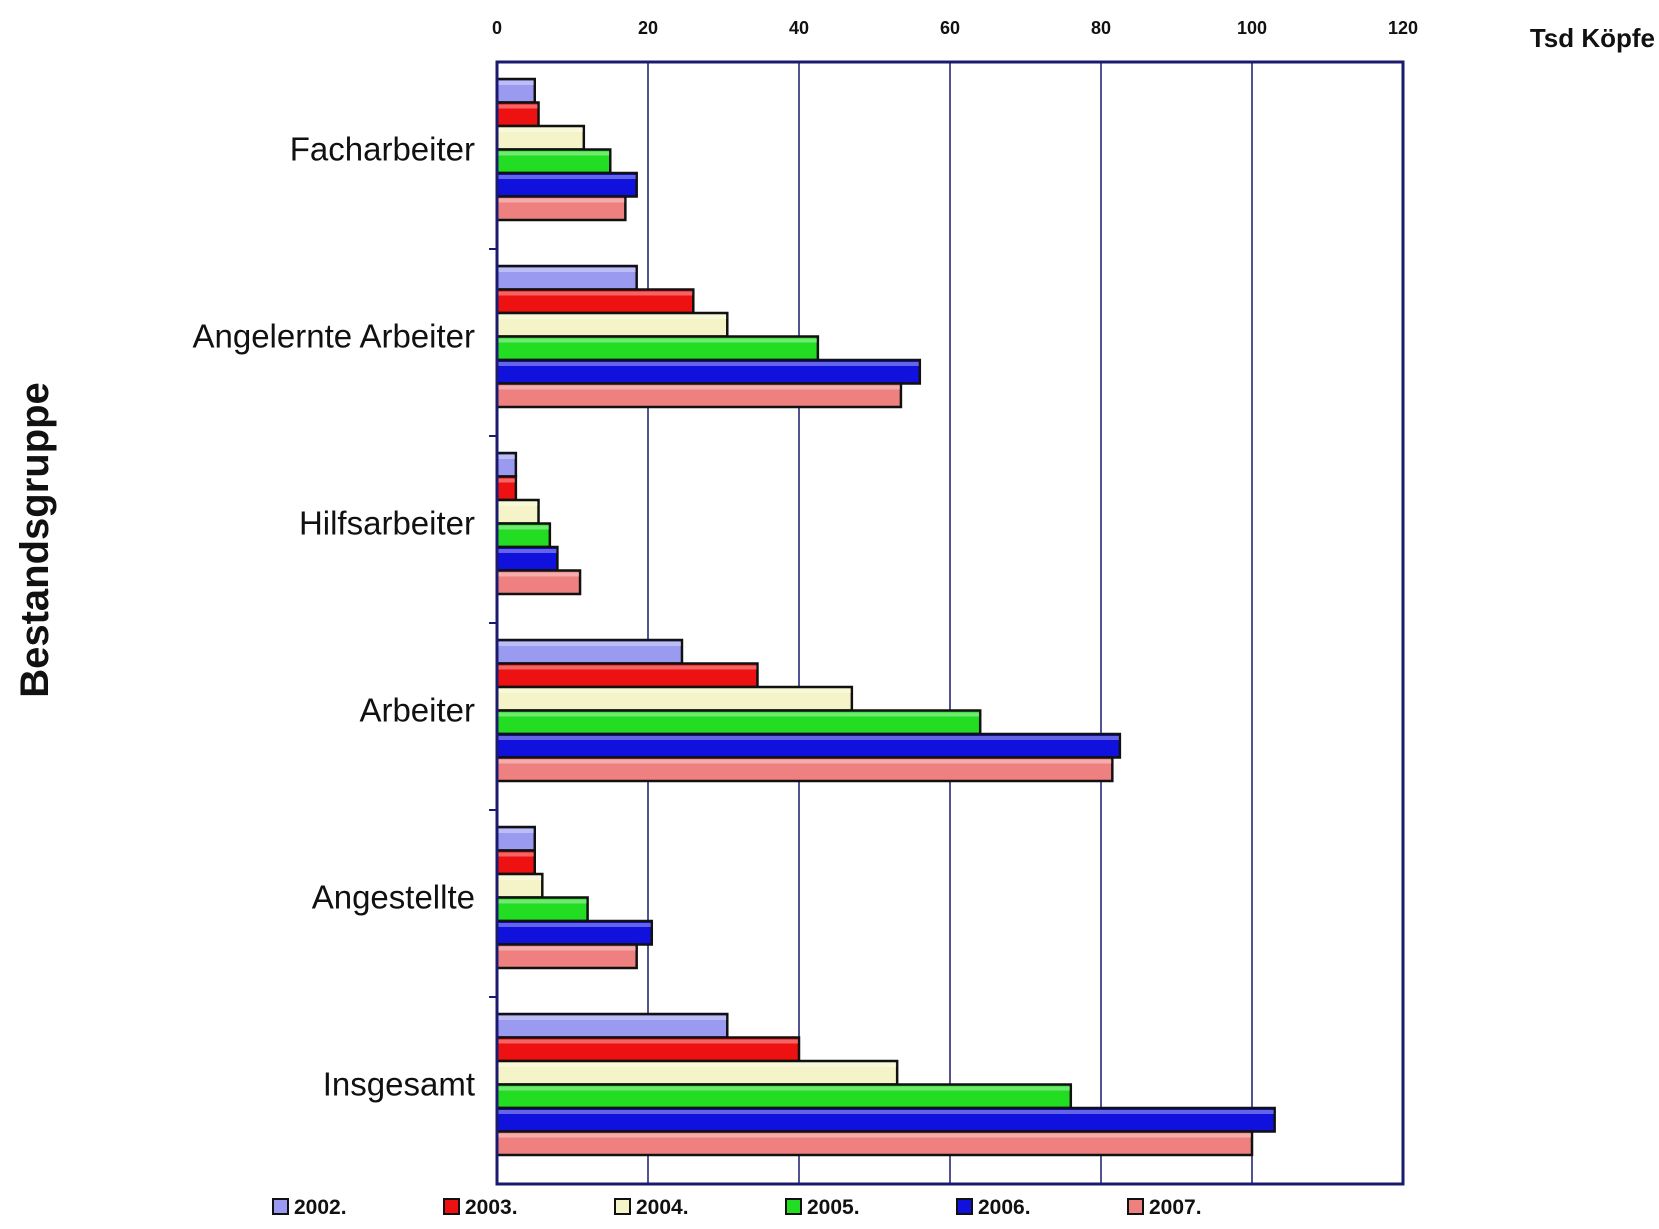 The height and width of the screenshot is (1229, 1659). Describe the element at coordinates (333, 336) in the screenshot. I see `category-label: Angelernte Arbeiter` at that location.